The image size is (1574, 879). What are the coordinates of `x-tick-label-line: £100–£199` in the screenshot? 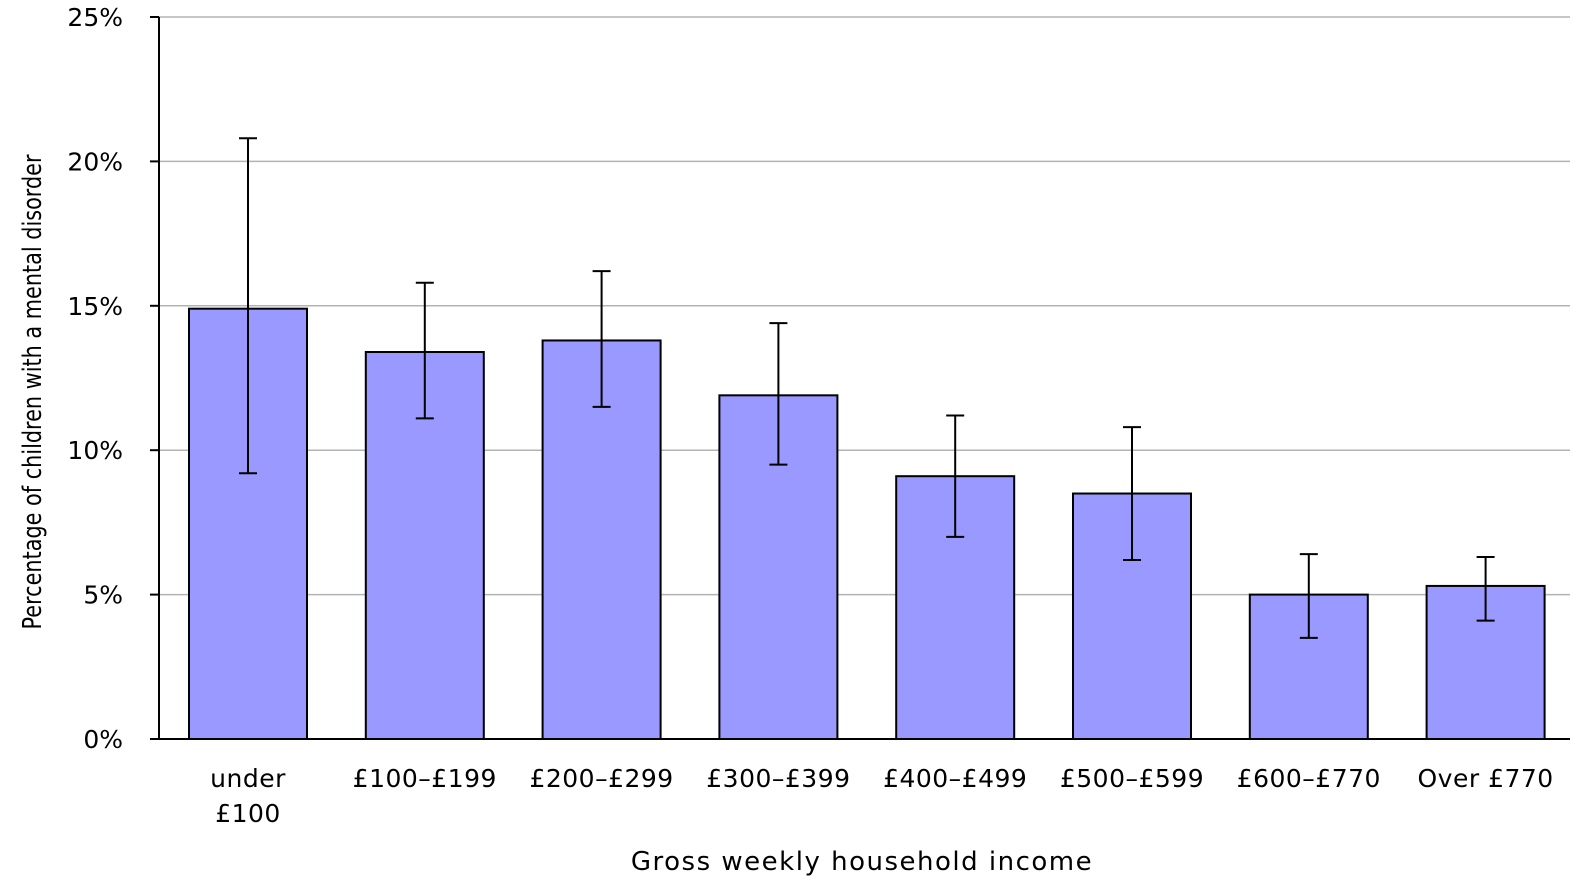 It's located at (425, 778).